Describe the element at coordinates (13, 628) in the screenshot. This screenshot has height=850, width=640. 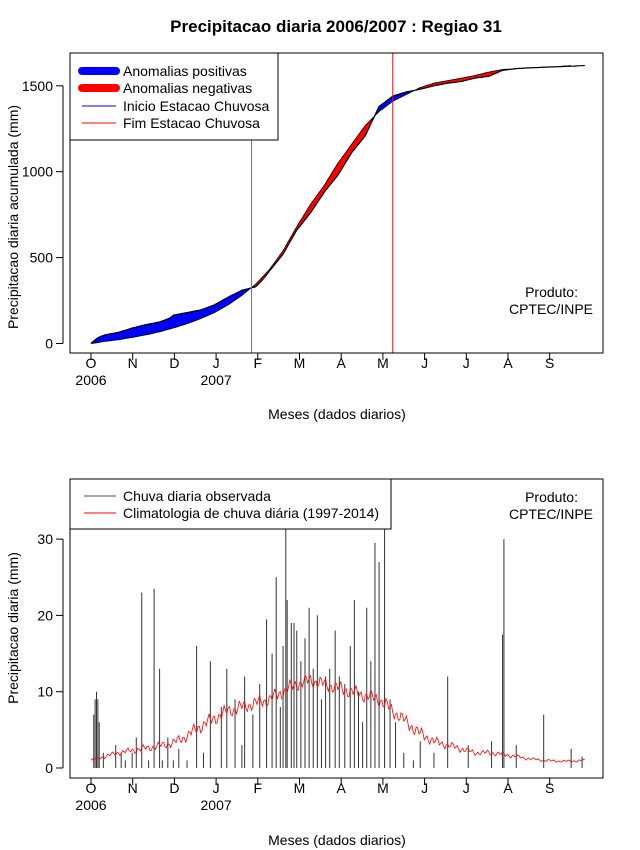
I see `y-axis-label-bottom: Precipitacao diaria (mm)` at that location.